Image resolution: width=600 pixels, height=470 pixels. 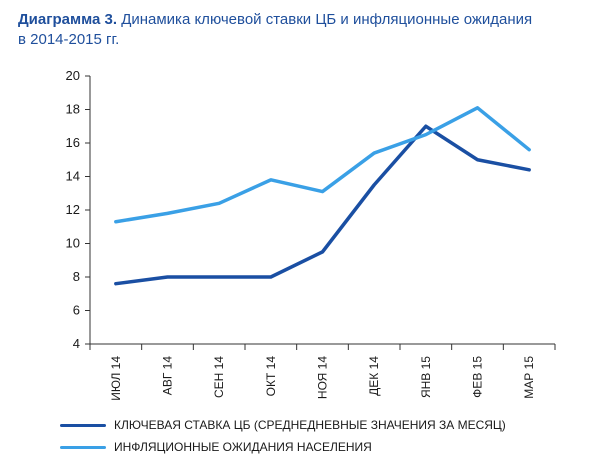 What do you see at coordinates (73, 176) in the screenshot?
I see `y-tick-label: 14` at bounding box center [73, 176].